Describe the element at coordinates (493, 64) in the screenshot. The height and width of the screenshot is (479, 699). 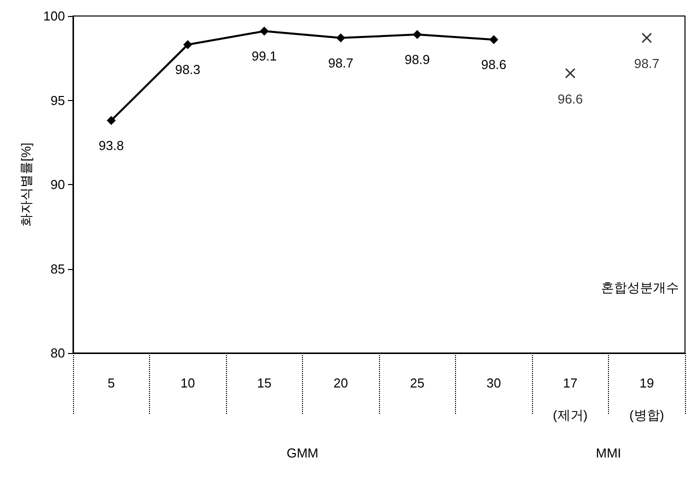
I see `data-label: 98.6` at that location.